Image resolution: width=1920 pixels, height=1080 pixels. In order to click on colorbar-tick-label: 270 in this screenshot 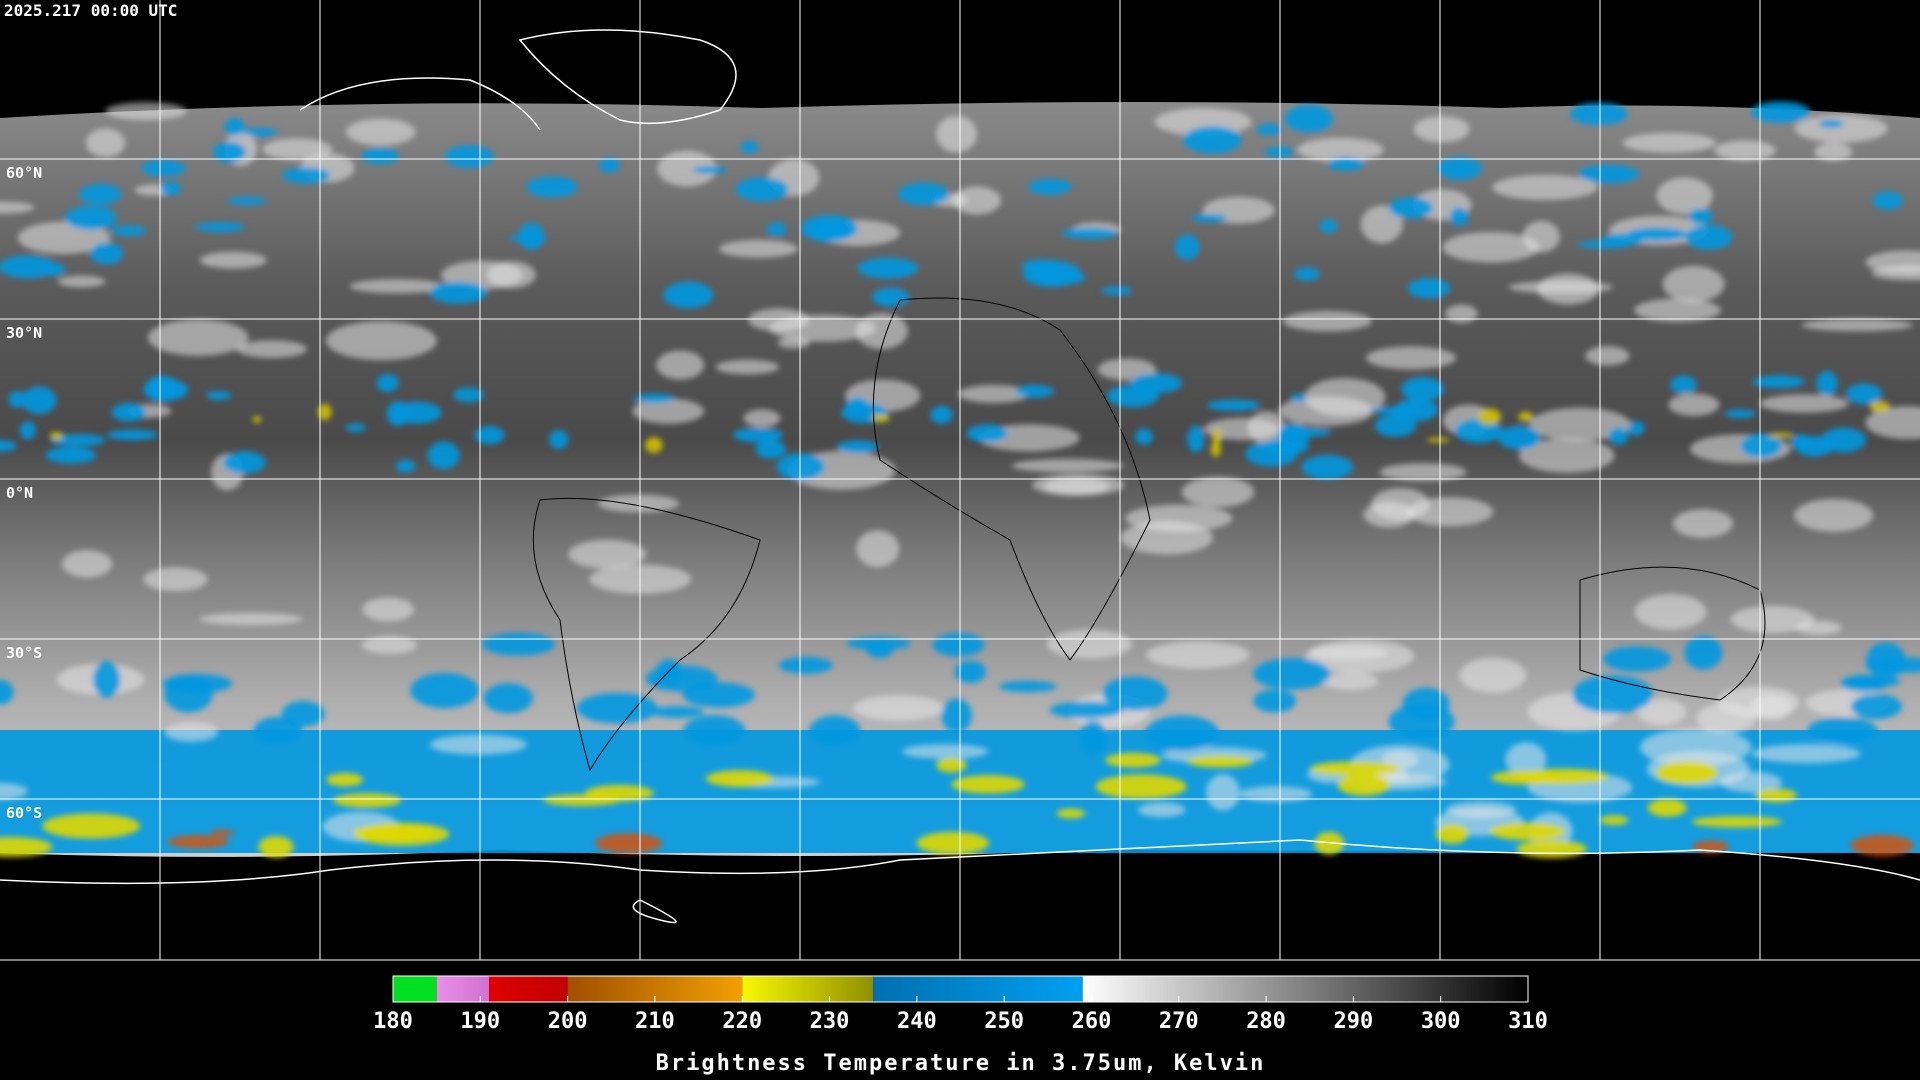, I will do `click(1179, 1021)`.